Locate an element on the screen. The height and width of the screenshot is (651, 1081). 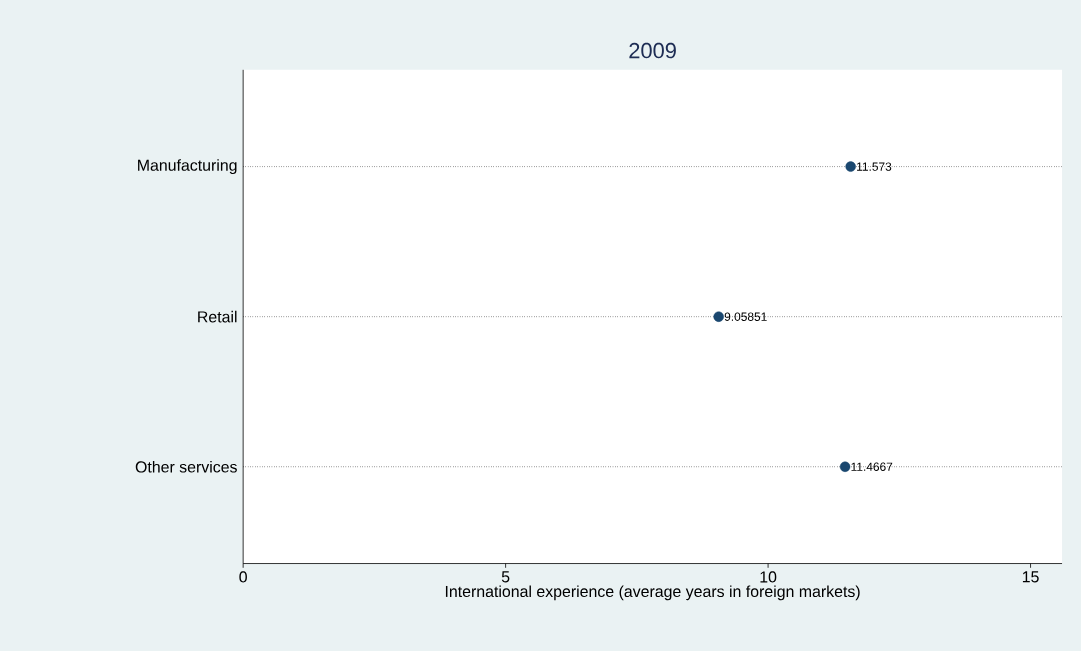
x-tick-label: 10 is located at coordinates (768, 577).